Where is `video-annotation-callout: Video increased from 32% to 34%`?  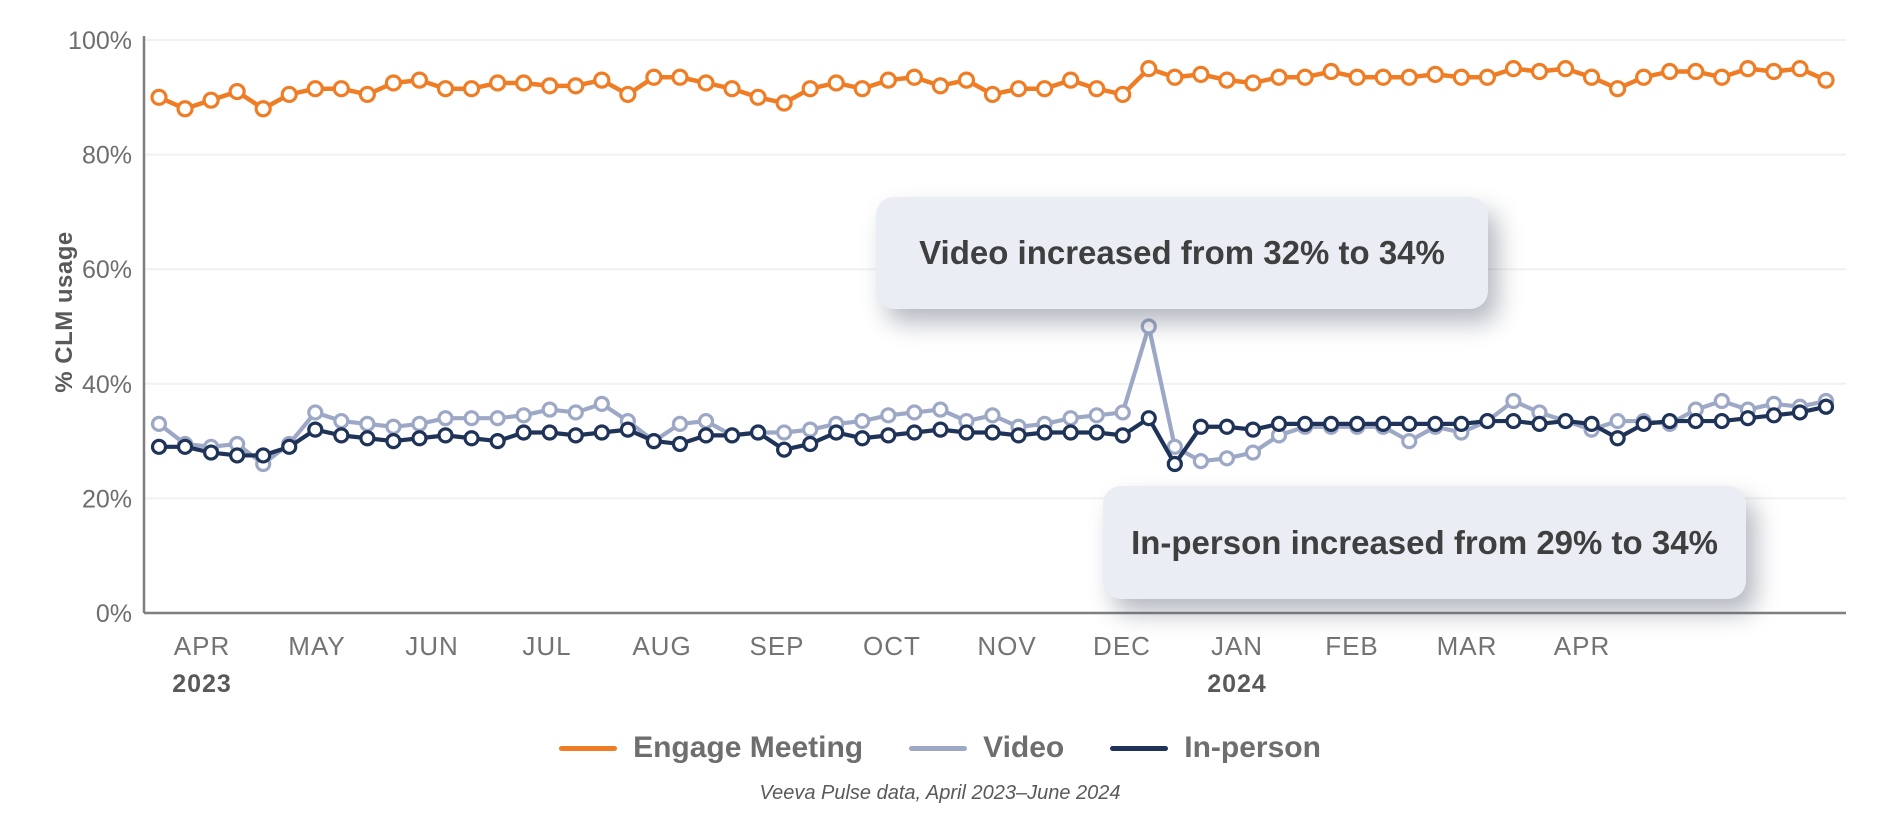 video-annotation-callout: Video increased from 32% to 34% is located at coordinates (1182, 253).